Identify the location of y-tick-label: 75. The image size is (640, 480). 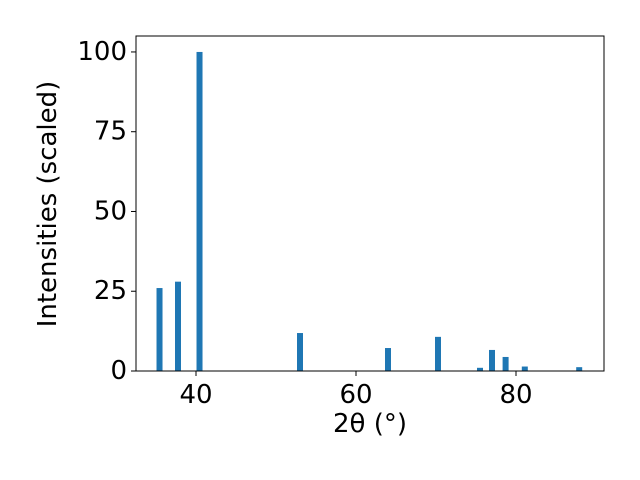
(110, 132).